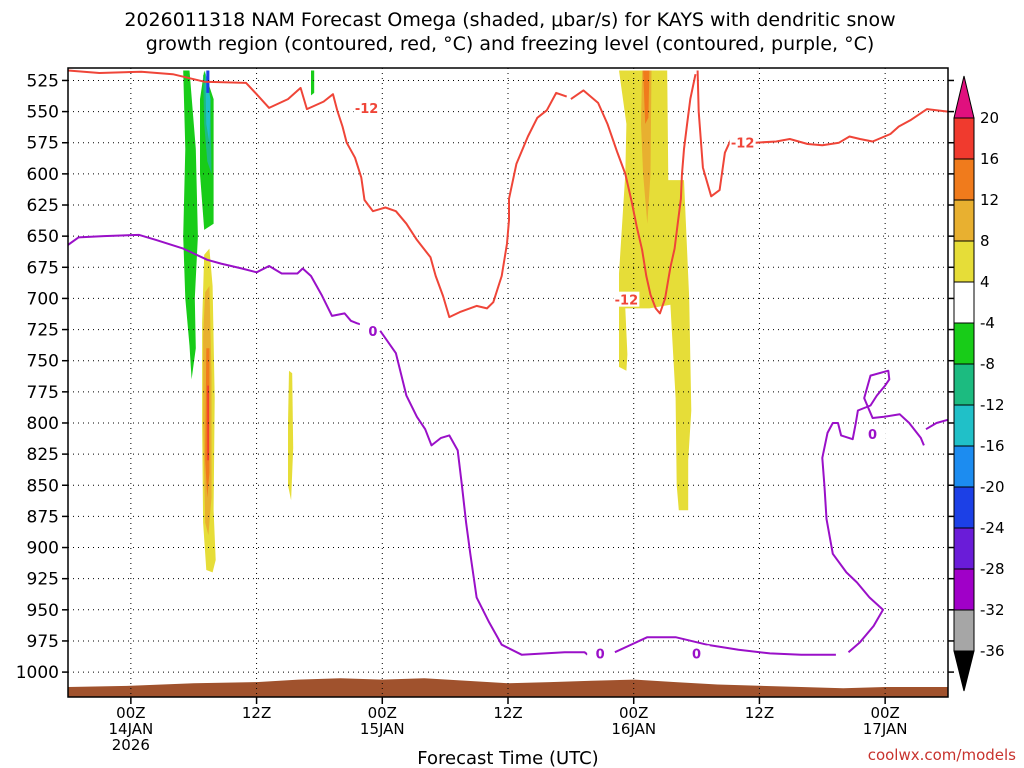  What do you see at coordinates (43, 549) in the screenshot?
I see `y-tick-label: 900` at bounding box center [43, 549].